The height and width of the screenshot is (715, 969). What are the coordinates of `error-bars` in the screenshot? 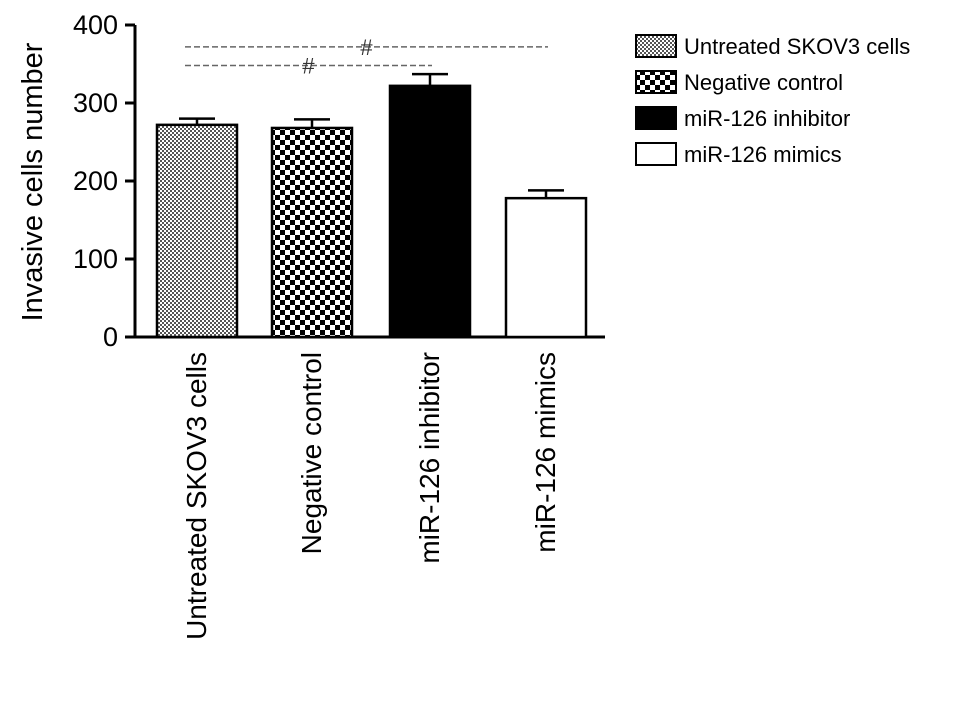 It's located at (371, 135).